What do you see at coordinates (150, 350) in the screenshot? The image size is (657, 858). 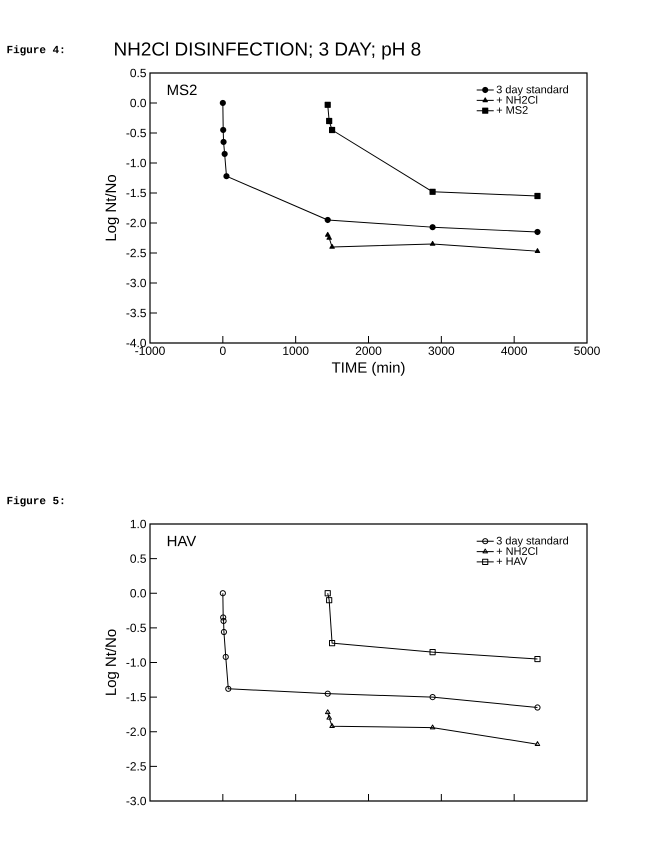 I see `x-tick-label: -1000` at bounding box center [150, 350].